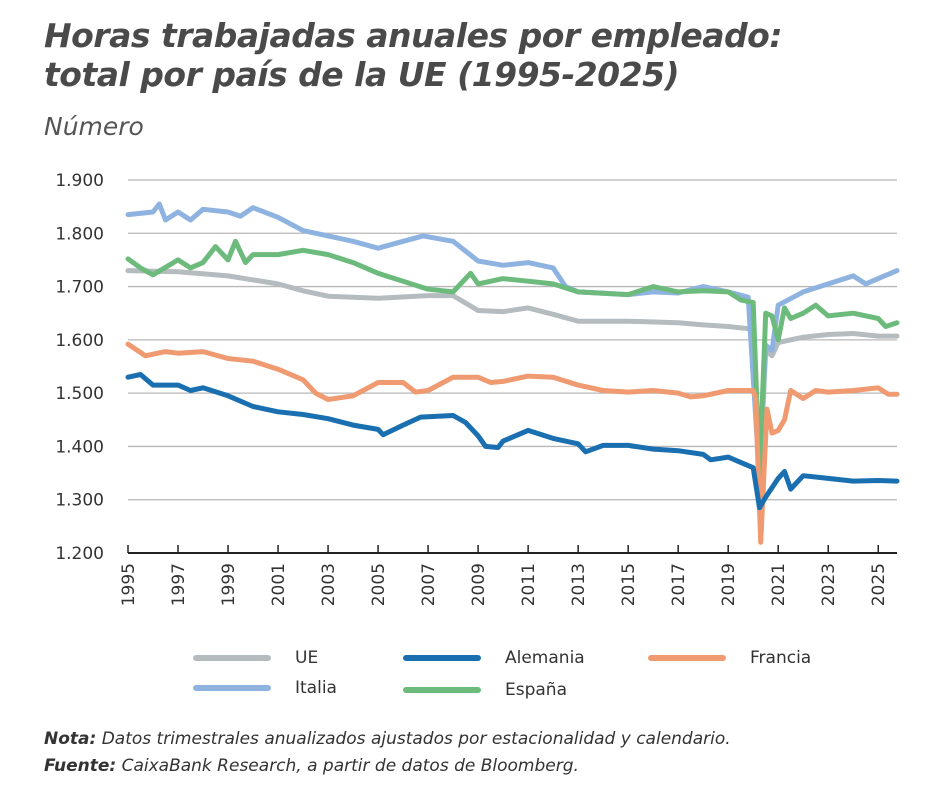 This screenshot has width=925, height=796. I want to click on x-tick-label: 2013, so click(579, 584).